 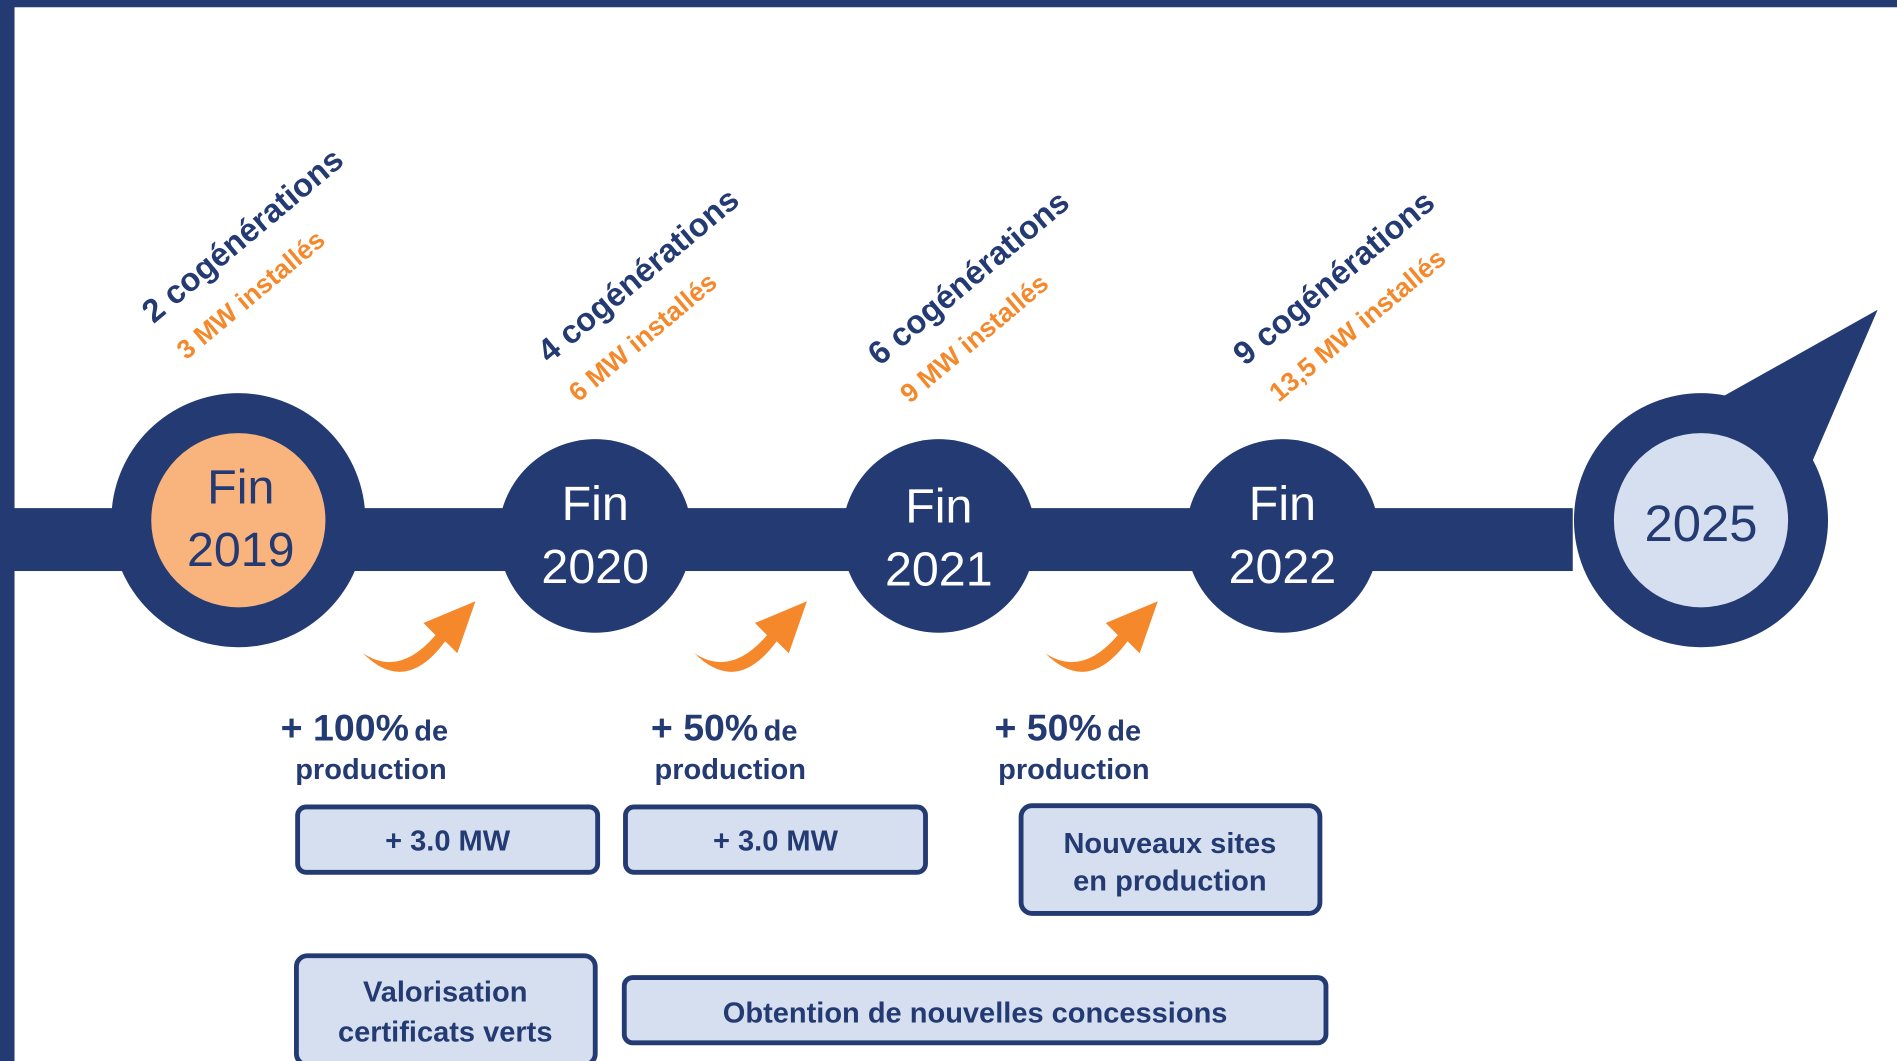 What do you see at coordinates (1283, 567) in the screenshot?
I see `milestone-year: 2022` at bounding box center [1283, 567].